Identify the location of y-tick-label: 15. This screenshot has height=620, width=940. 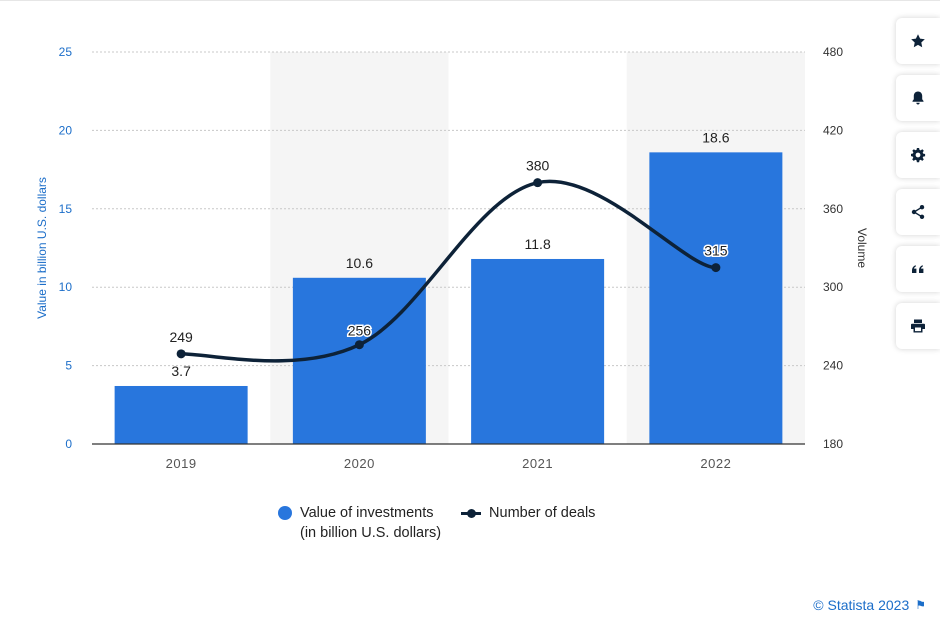
(66, 209).